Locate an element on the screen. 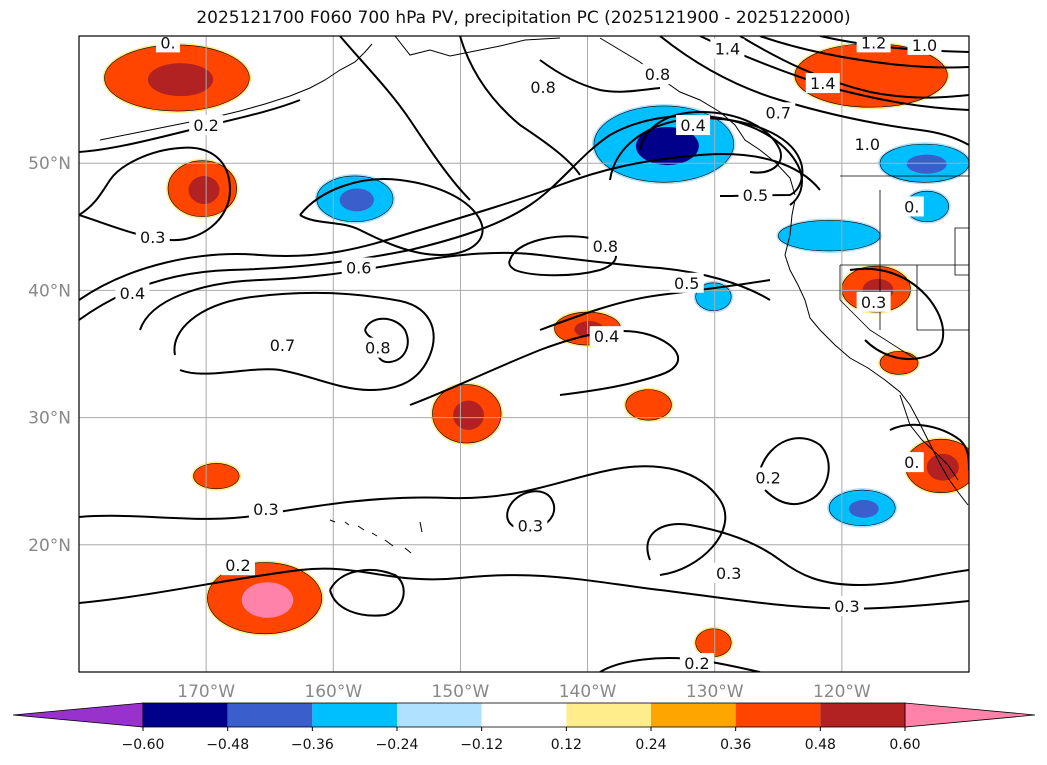 This screenshot has height=765, width=1047. pv-contour-0.6 is located at coordinates (455, 291).